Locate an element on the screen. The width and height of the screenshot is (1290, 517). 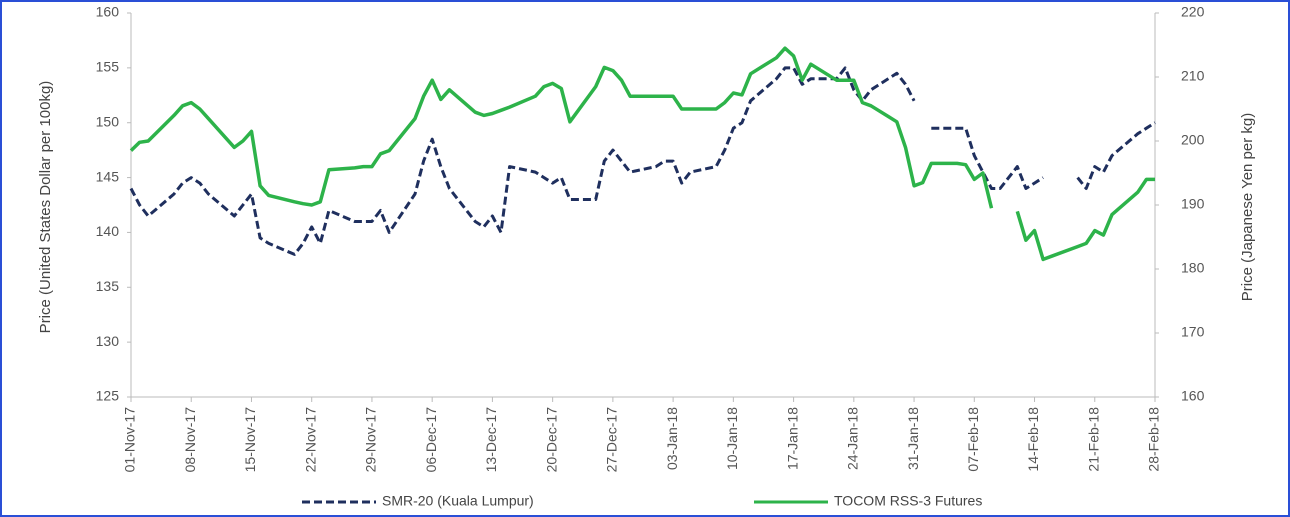
x-tick-label: 31-Jan-18 is located at coordinates (913, 438).